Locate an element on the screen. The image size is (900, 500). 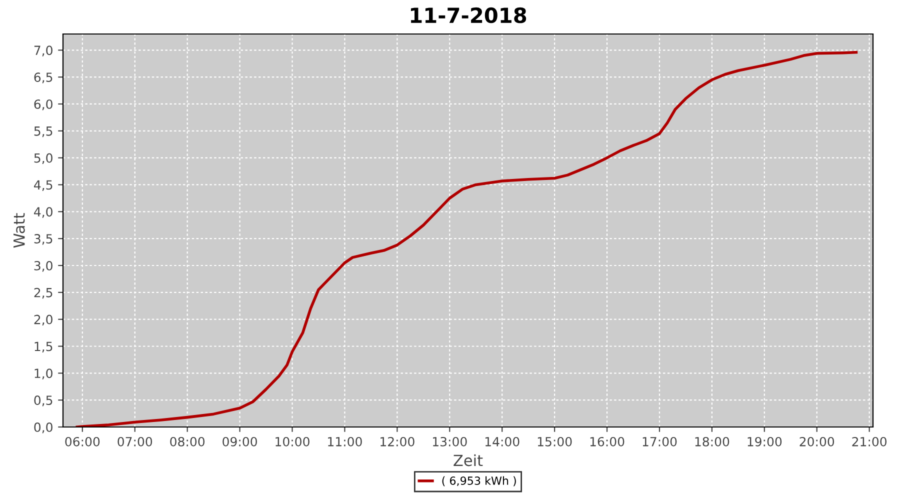
y-tick-label: 5,5 is located at coordinates (43, 132).